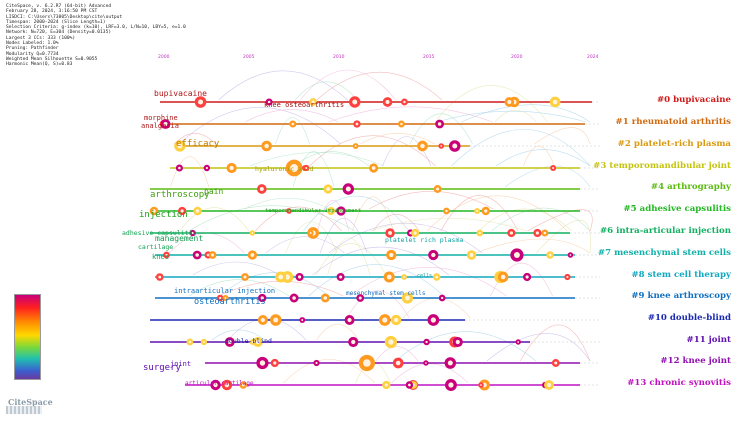 This screenshot has height=427, width=741. I want to click on meta-line: Modularity Q=0.7734, so click(32, 54).